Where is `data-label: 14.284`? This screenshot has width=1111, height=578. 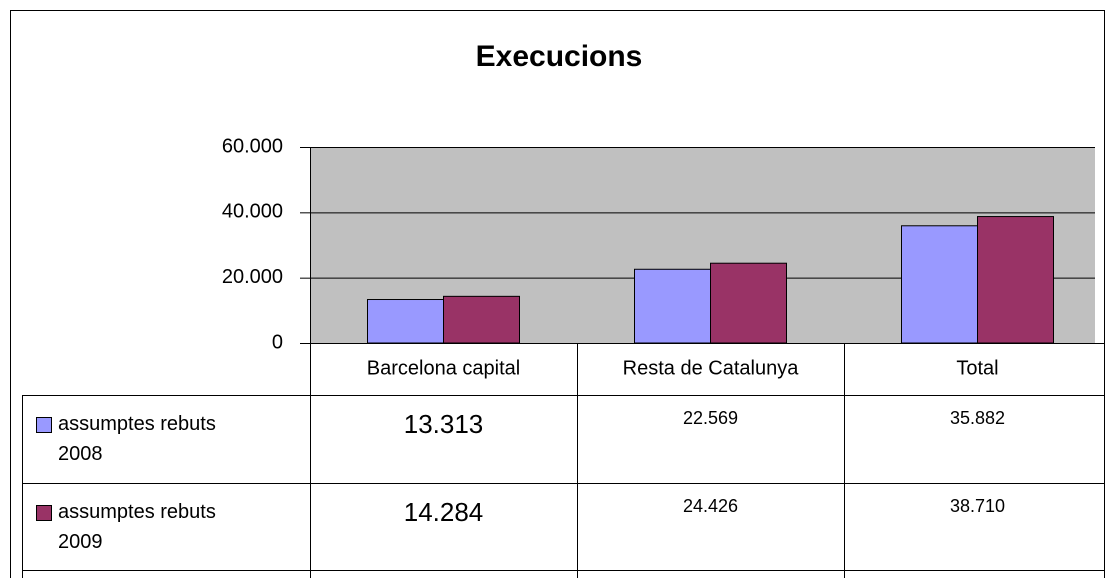
data-label: 14.284 is located at coordinates (444, 512).